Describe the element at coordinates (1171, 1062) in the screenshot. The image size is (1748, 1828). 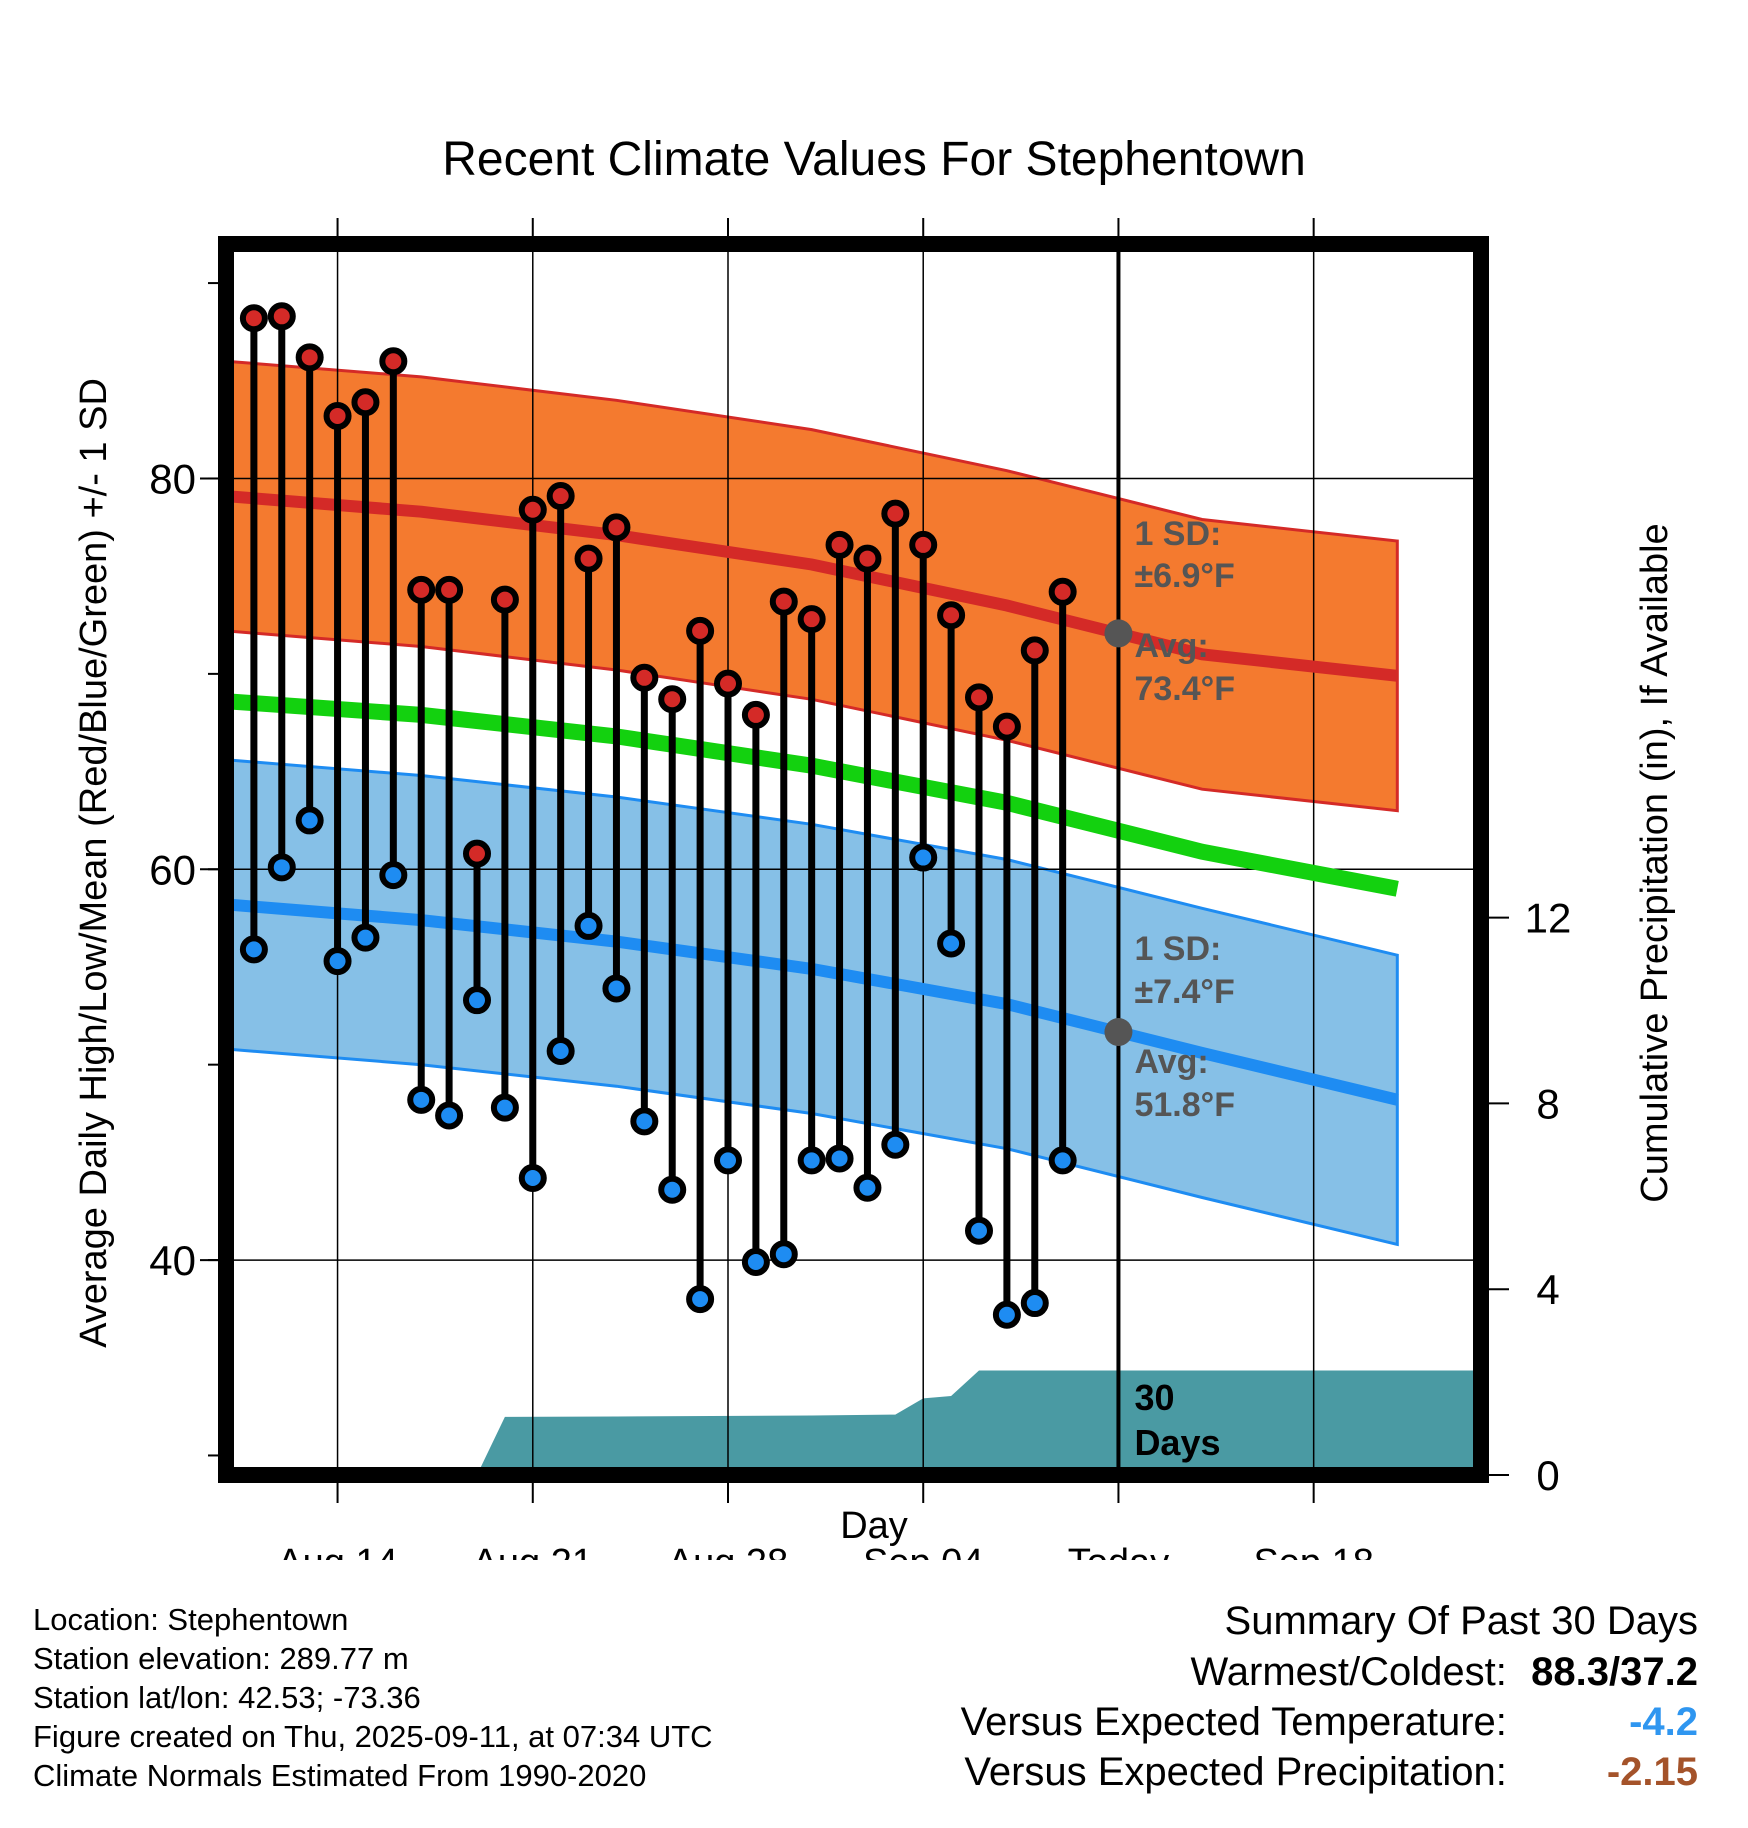
I see `low-avg-label: Avg:` at that location.